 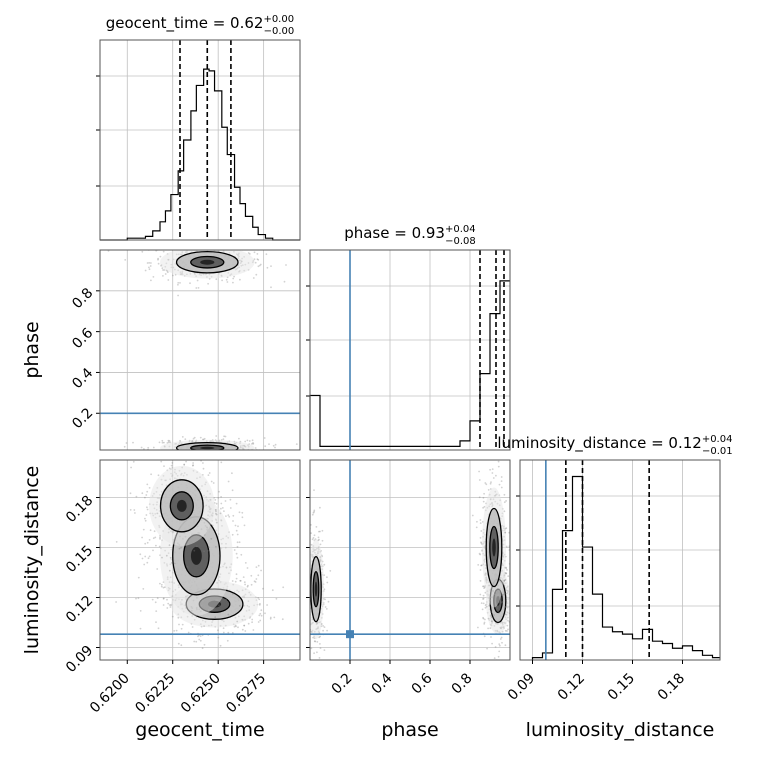 I want to click on title-phase: phase = 0.93+0.04 −0.08, so click(x=410, y=235).